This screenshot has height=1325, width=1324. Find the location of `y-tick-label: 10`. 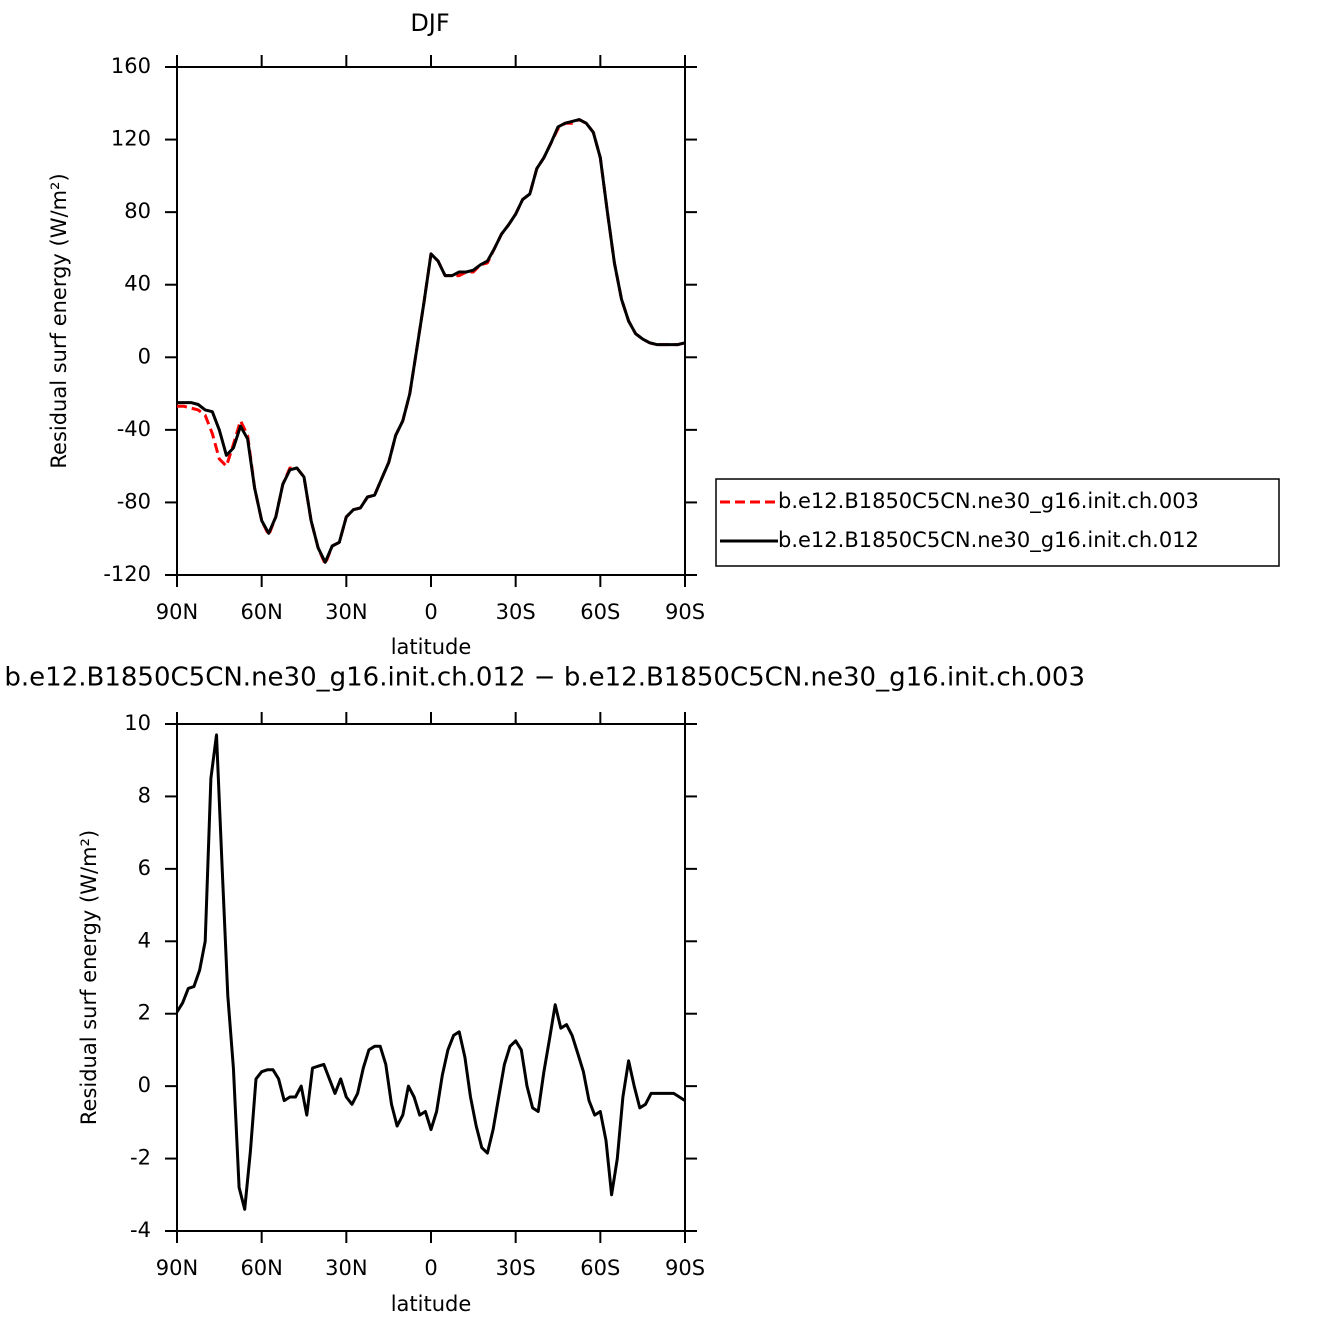

y-tick-label: 10 is located at coordinates (137, 723).